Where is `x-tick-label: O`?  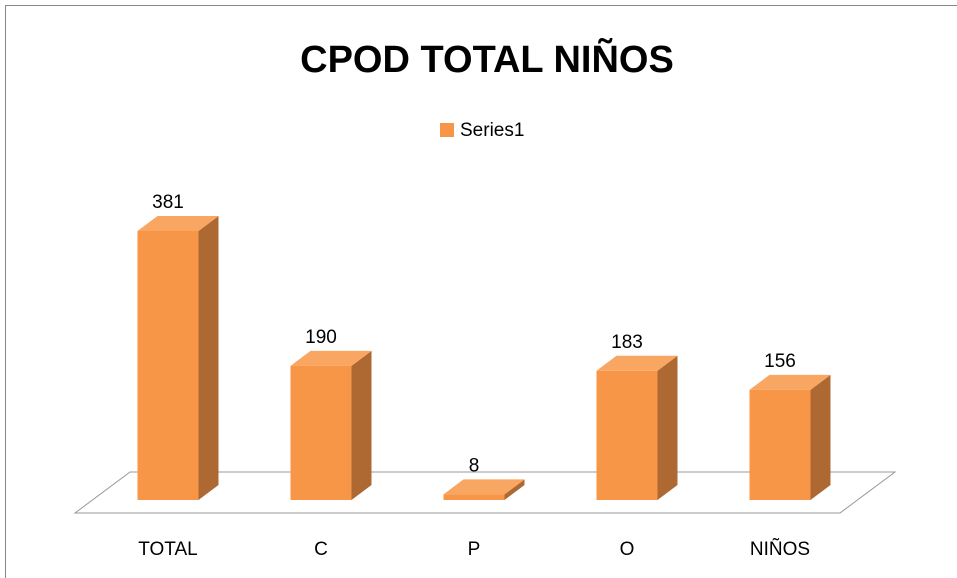
x-tick-label: O is located at coordinates (627, 549).